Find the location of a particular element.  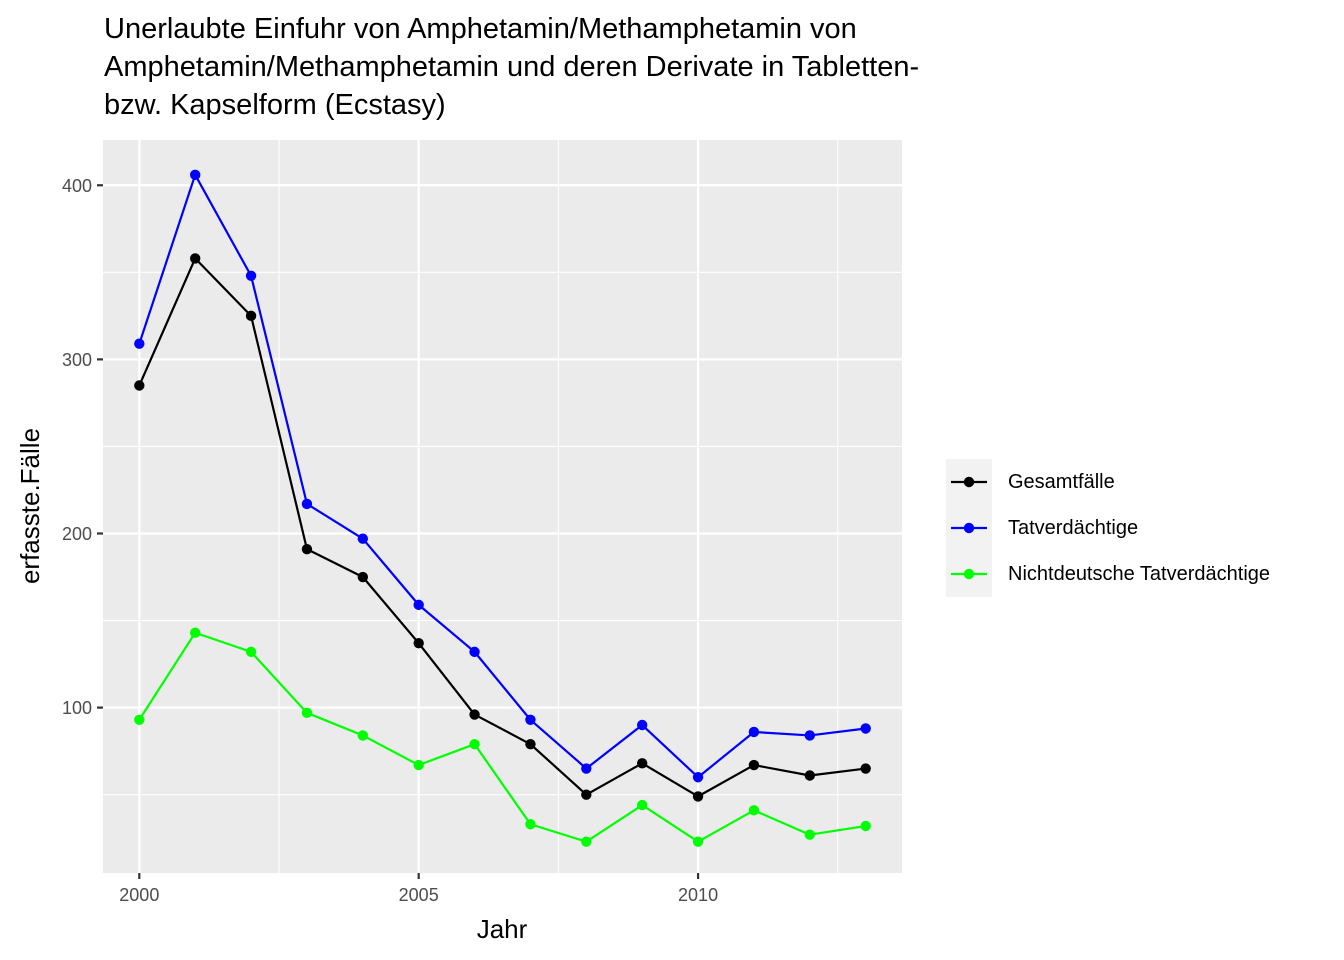

y-tick-label: 400 is located at coordinates (77, 186).